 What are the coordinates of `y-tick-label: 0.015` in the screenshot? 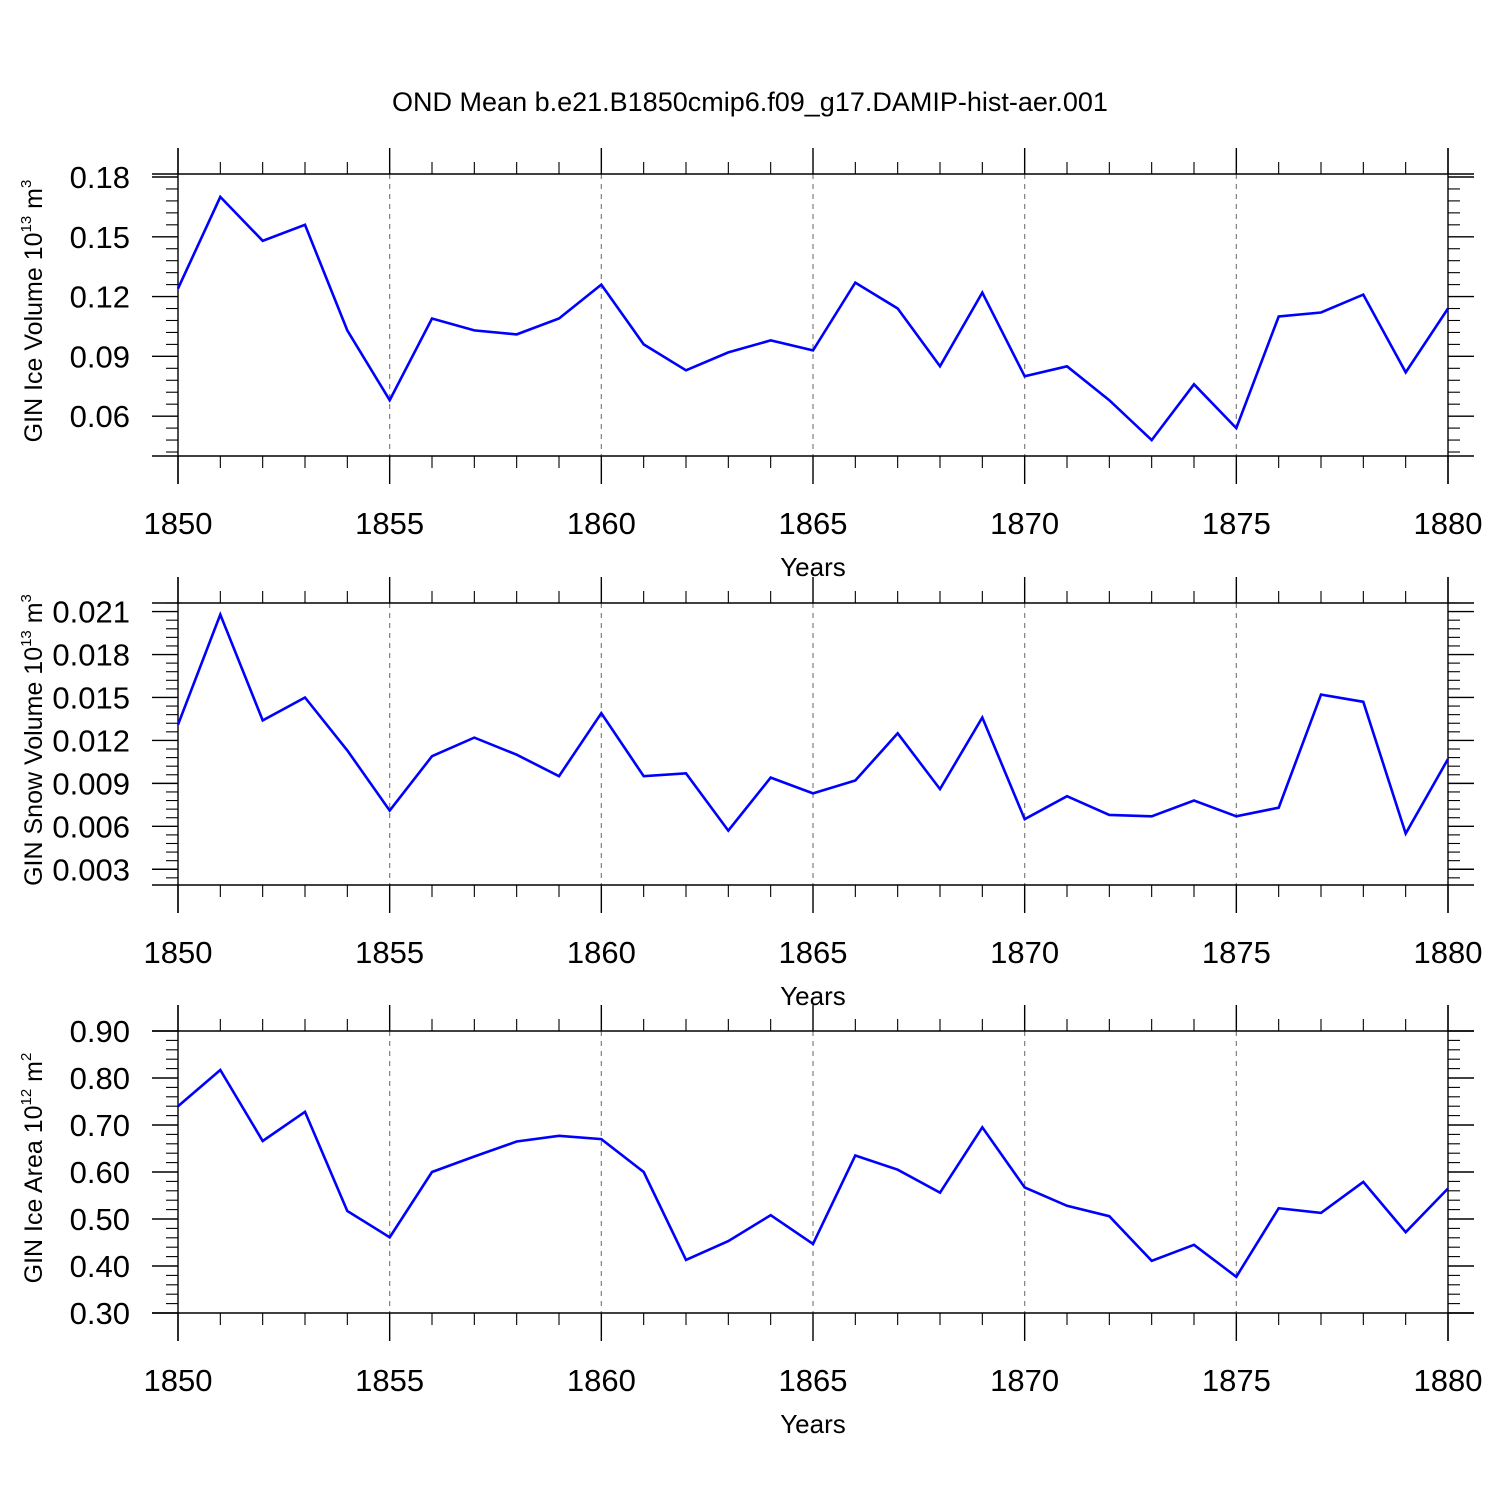 It's located at (91, 697).